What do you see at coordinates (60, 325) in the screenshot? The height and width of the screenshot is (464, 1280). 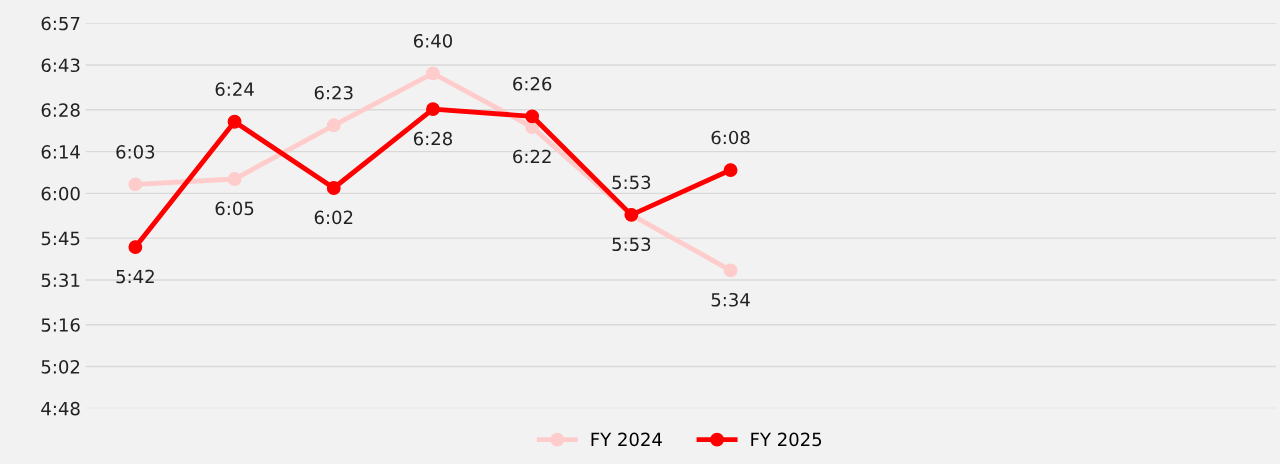 I see `y-tick-label: 5:16` at bounding box center [60, 325].